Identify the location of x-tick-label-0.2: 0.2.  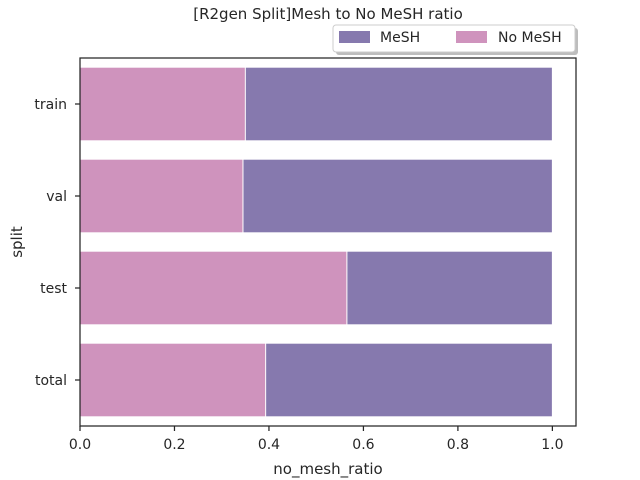
(174, 445).